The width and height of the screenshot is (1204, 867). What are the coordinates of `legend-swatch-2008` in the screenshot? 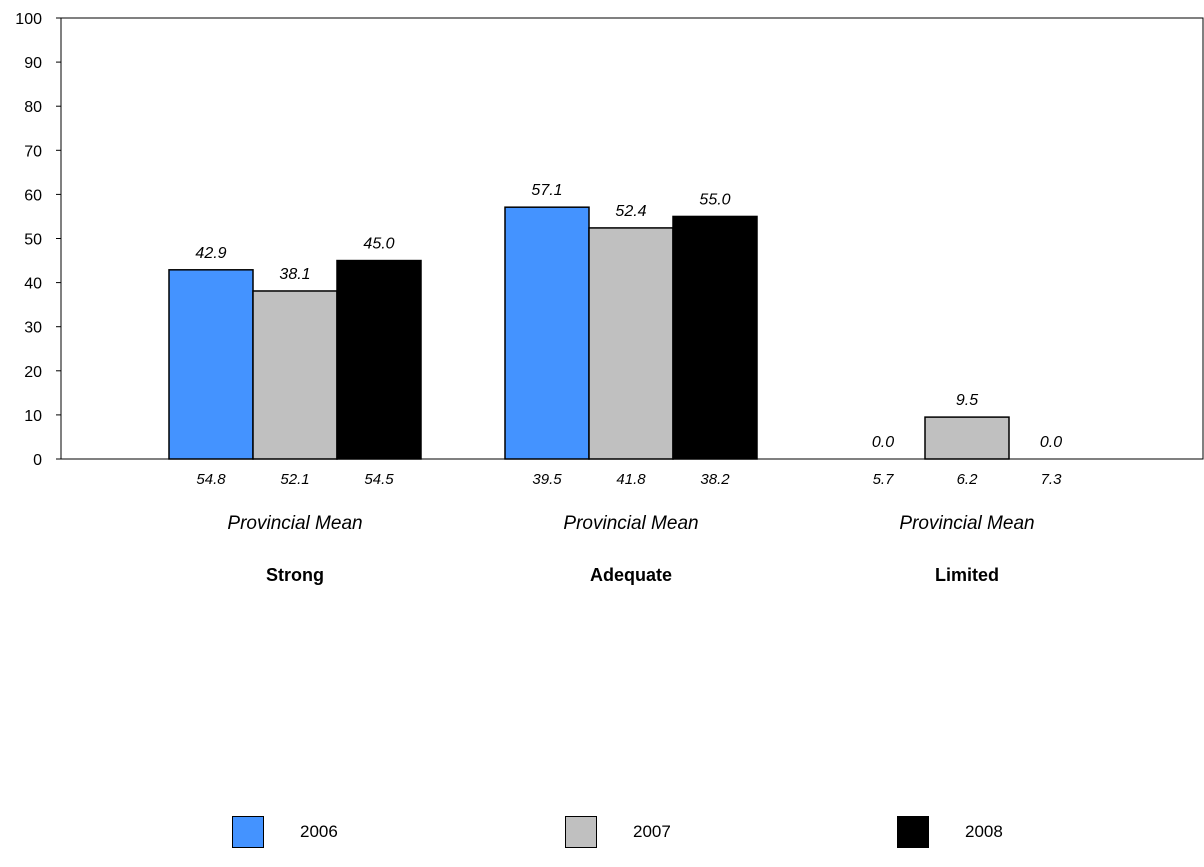 It's located at (913, 832).